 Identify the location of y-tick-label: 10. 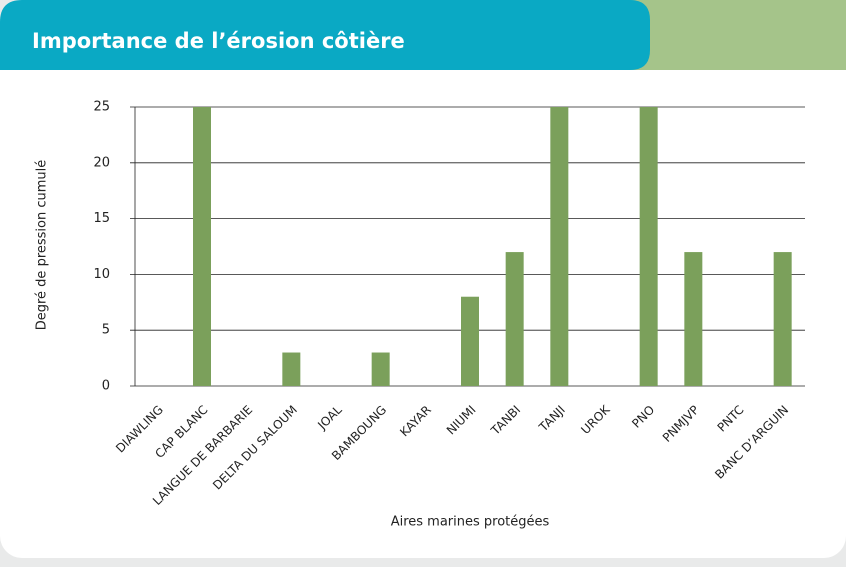
(101, 274).